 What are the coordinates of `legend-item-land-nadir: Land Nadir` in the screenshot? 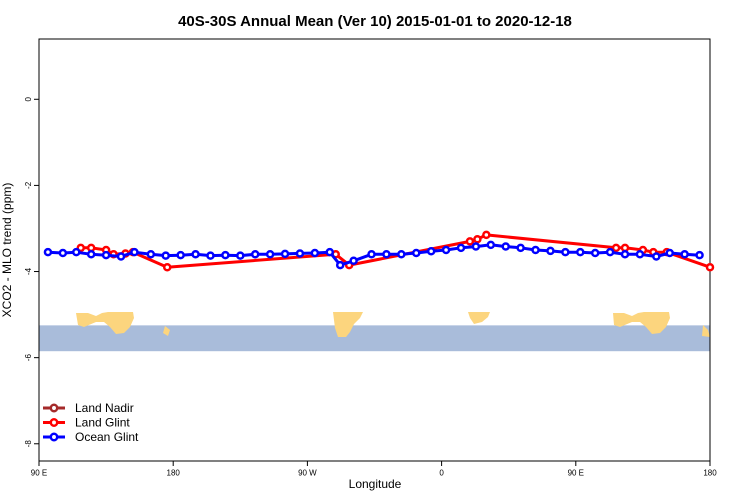 It's located at (88, 408).